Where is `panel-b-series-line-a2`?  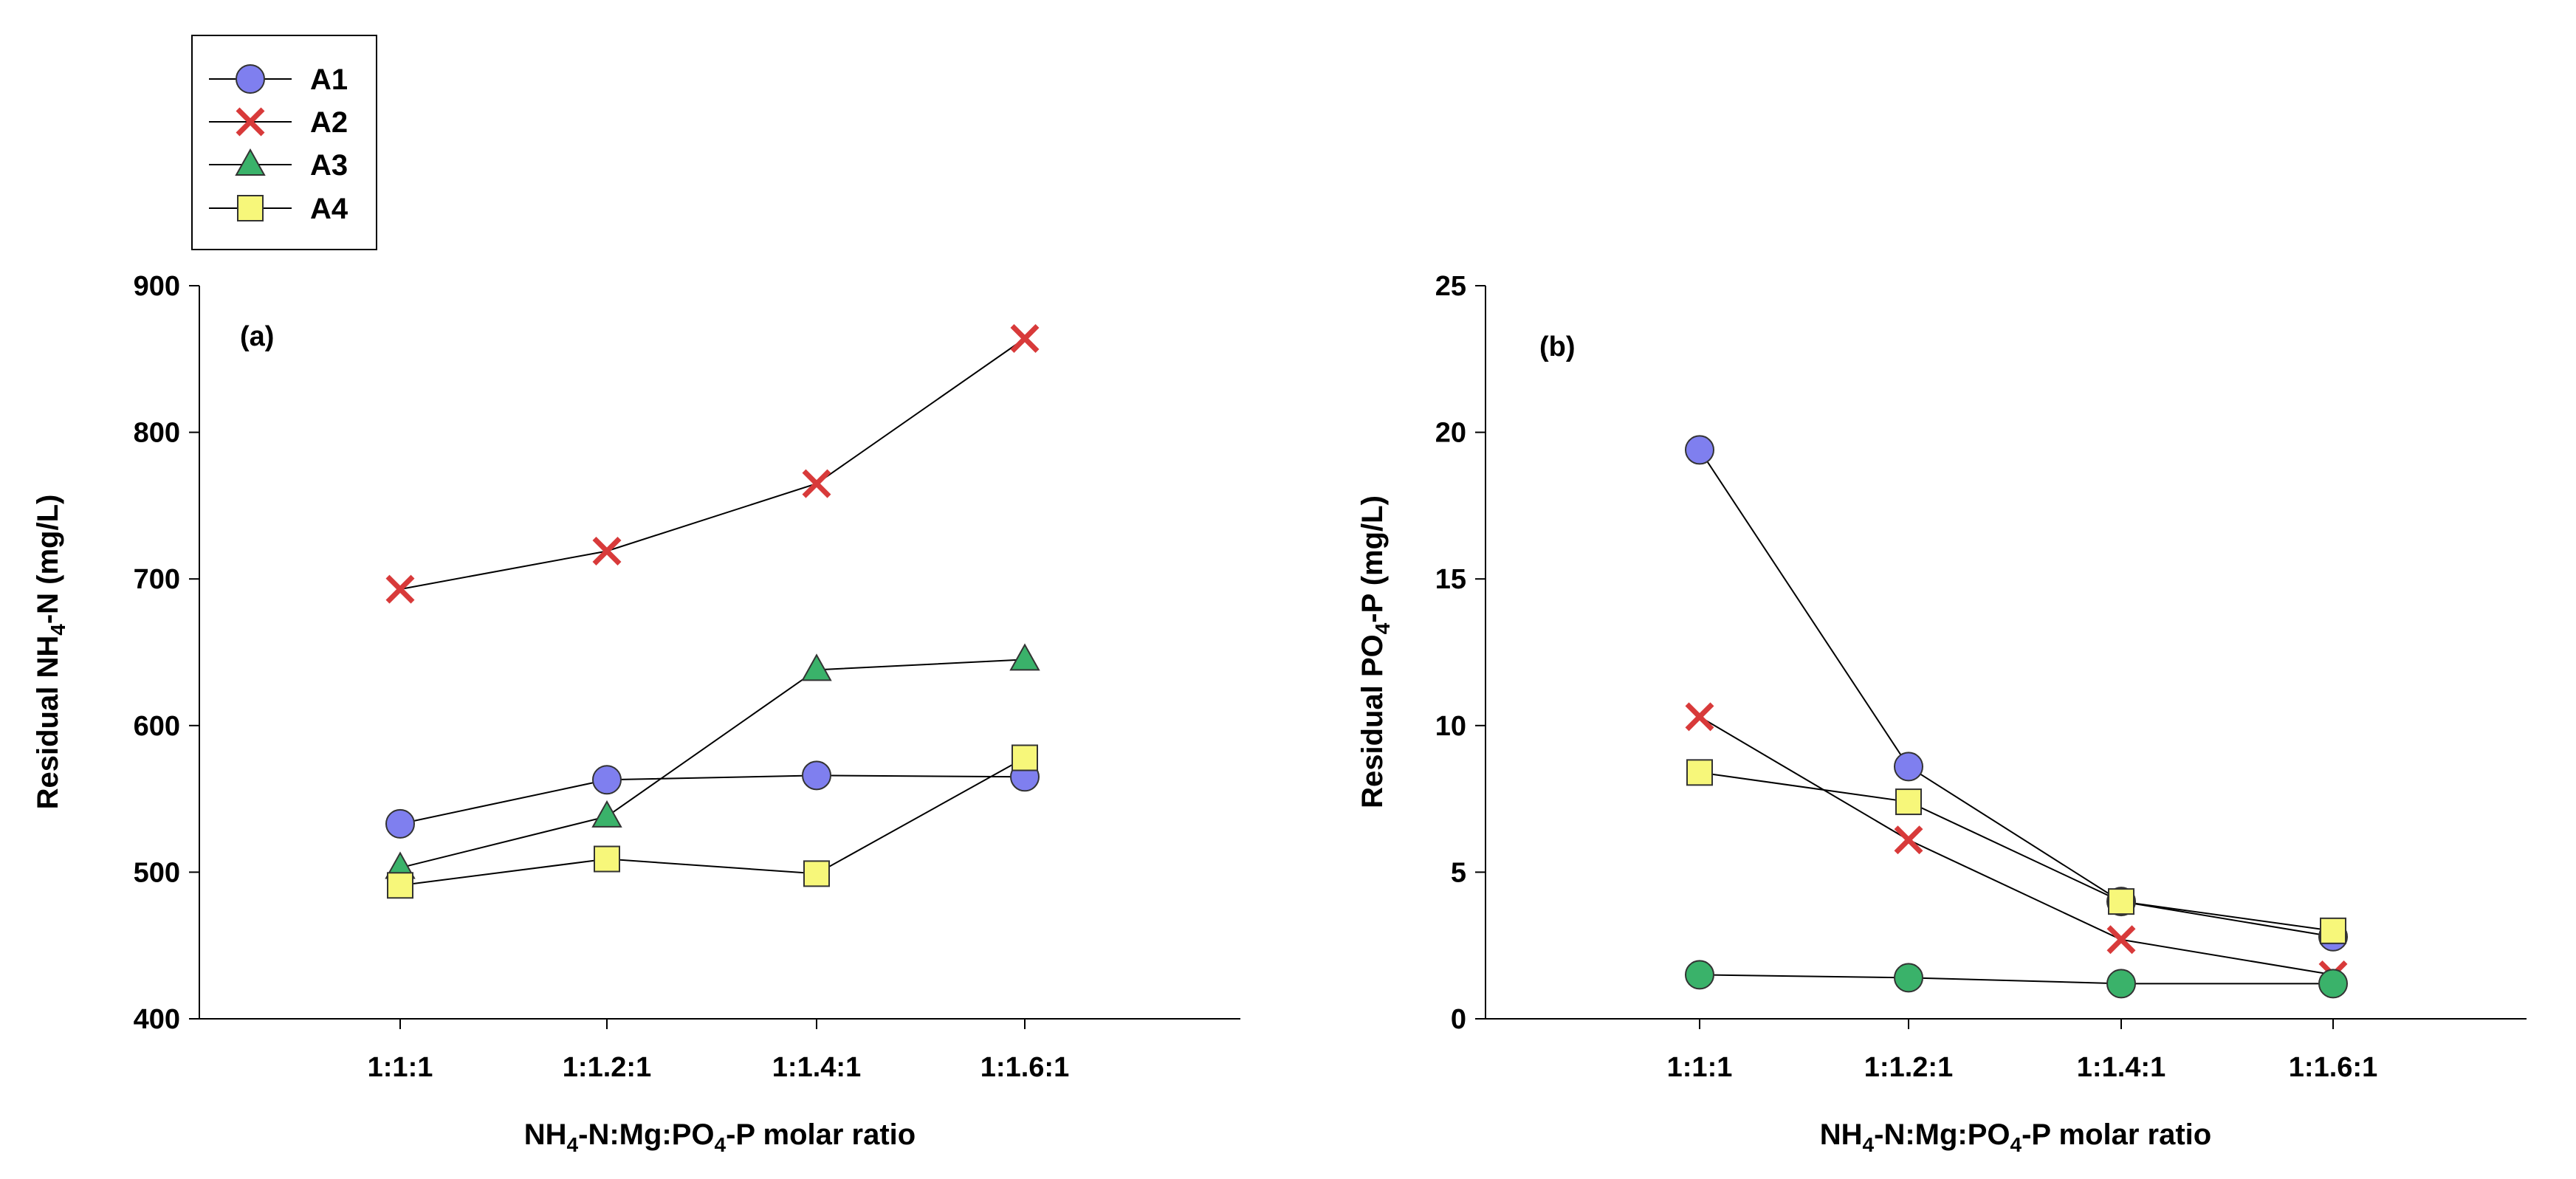
panel-b-series-line-a2 is located at coordinates (2016, 846).